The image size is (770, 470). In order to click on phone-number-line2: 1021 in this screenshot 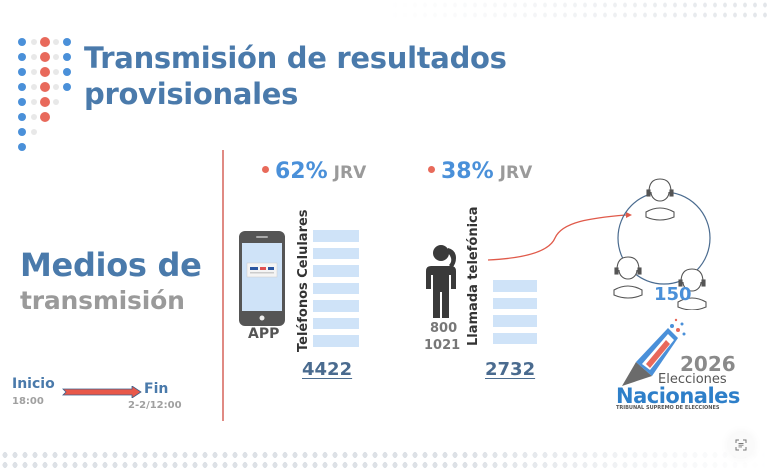, I will do `click(442, 345)`.